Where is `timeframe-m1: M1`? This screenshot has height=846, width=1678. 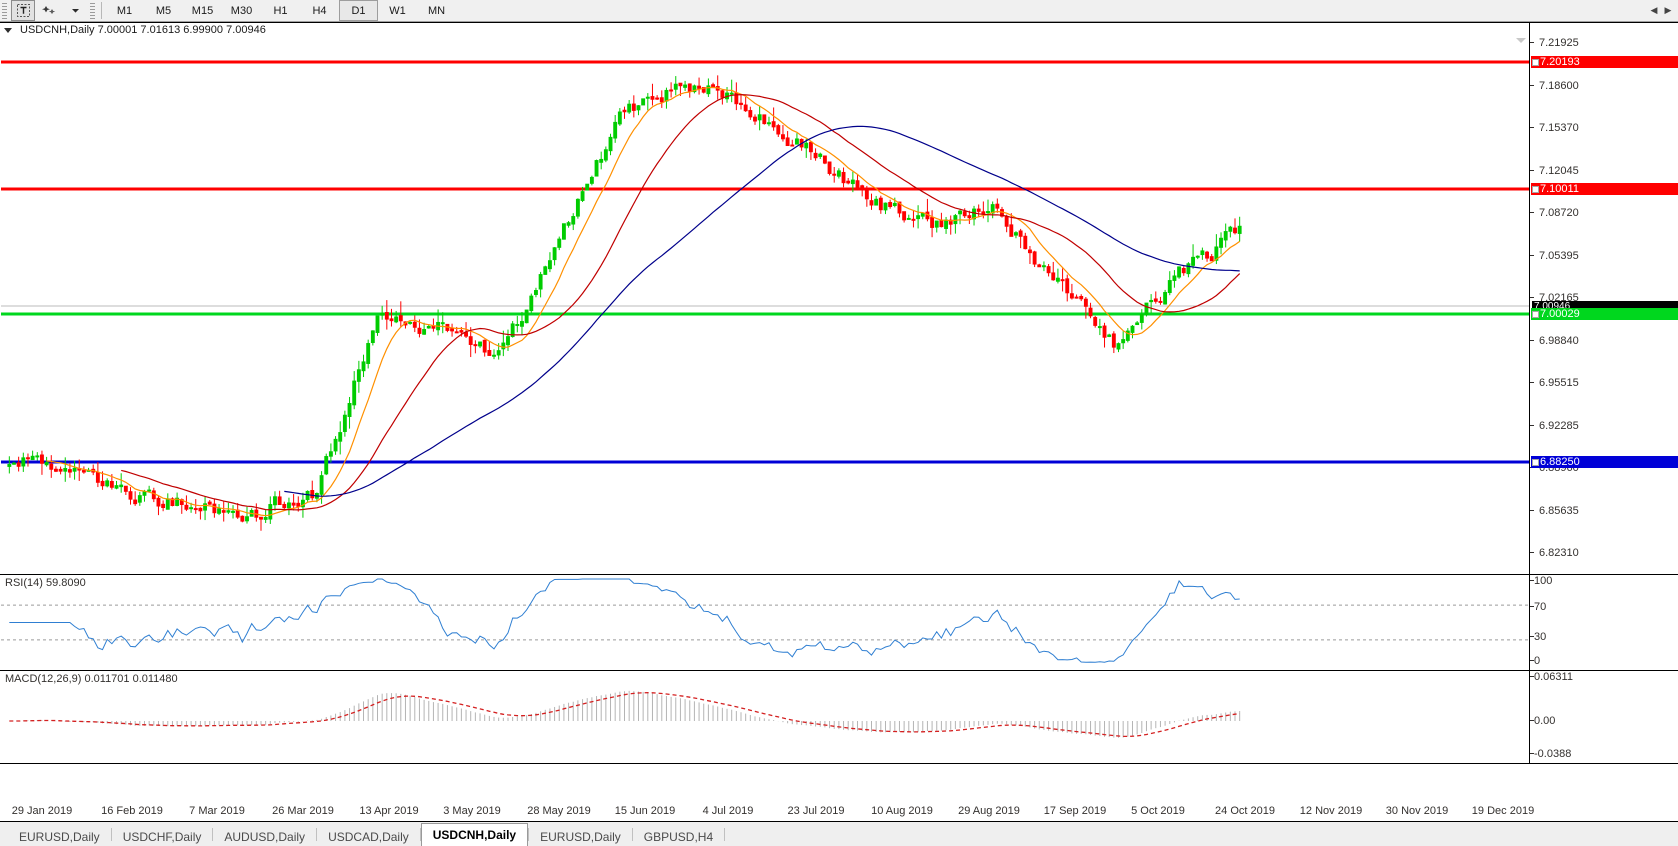 timeframe-m1: M1 is located at coordinates (124, 10).